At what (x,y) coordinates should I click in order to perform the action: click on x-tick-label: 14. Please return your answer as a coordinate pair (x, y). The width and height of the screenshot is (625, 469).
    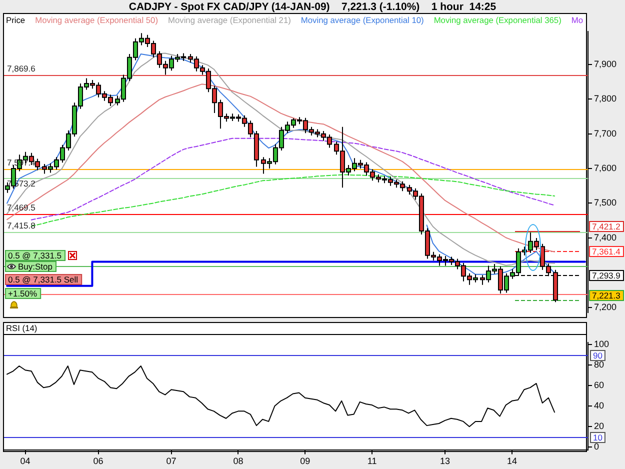
    Looking at the image, I should click on (511, 461).